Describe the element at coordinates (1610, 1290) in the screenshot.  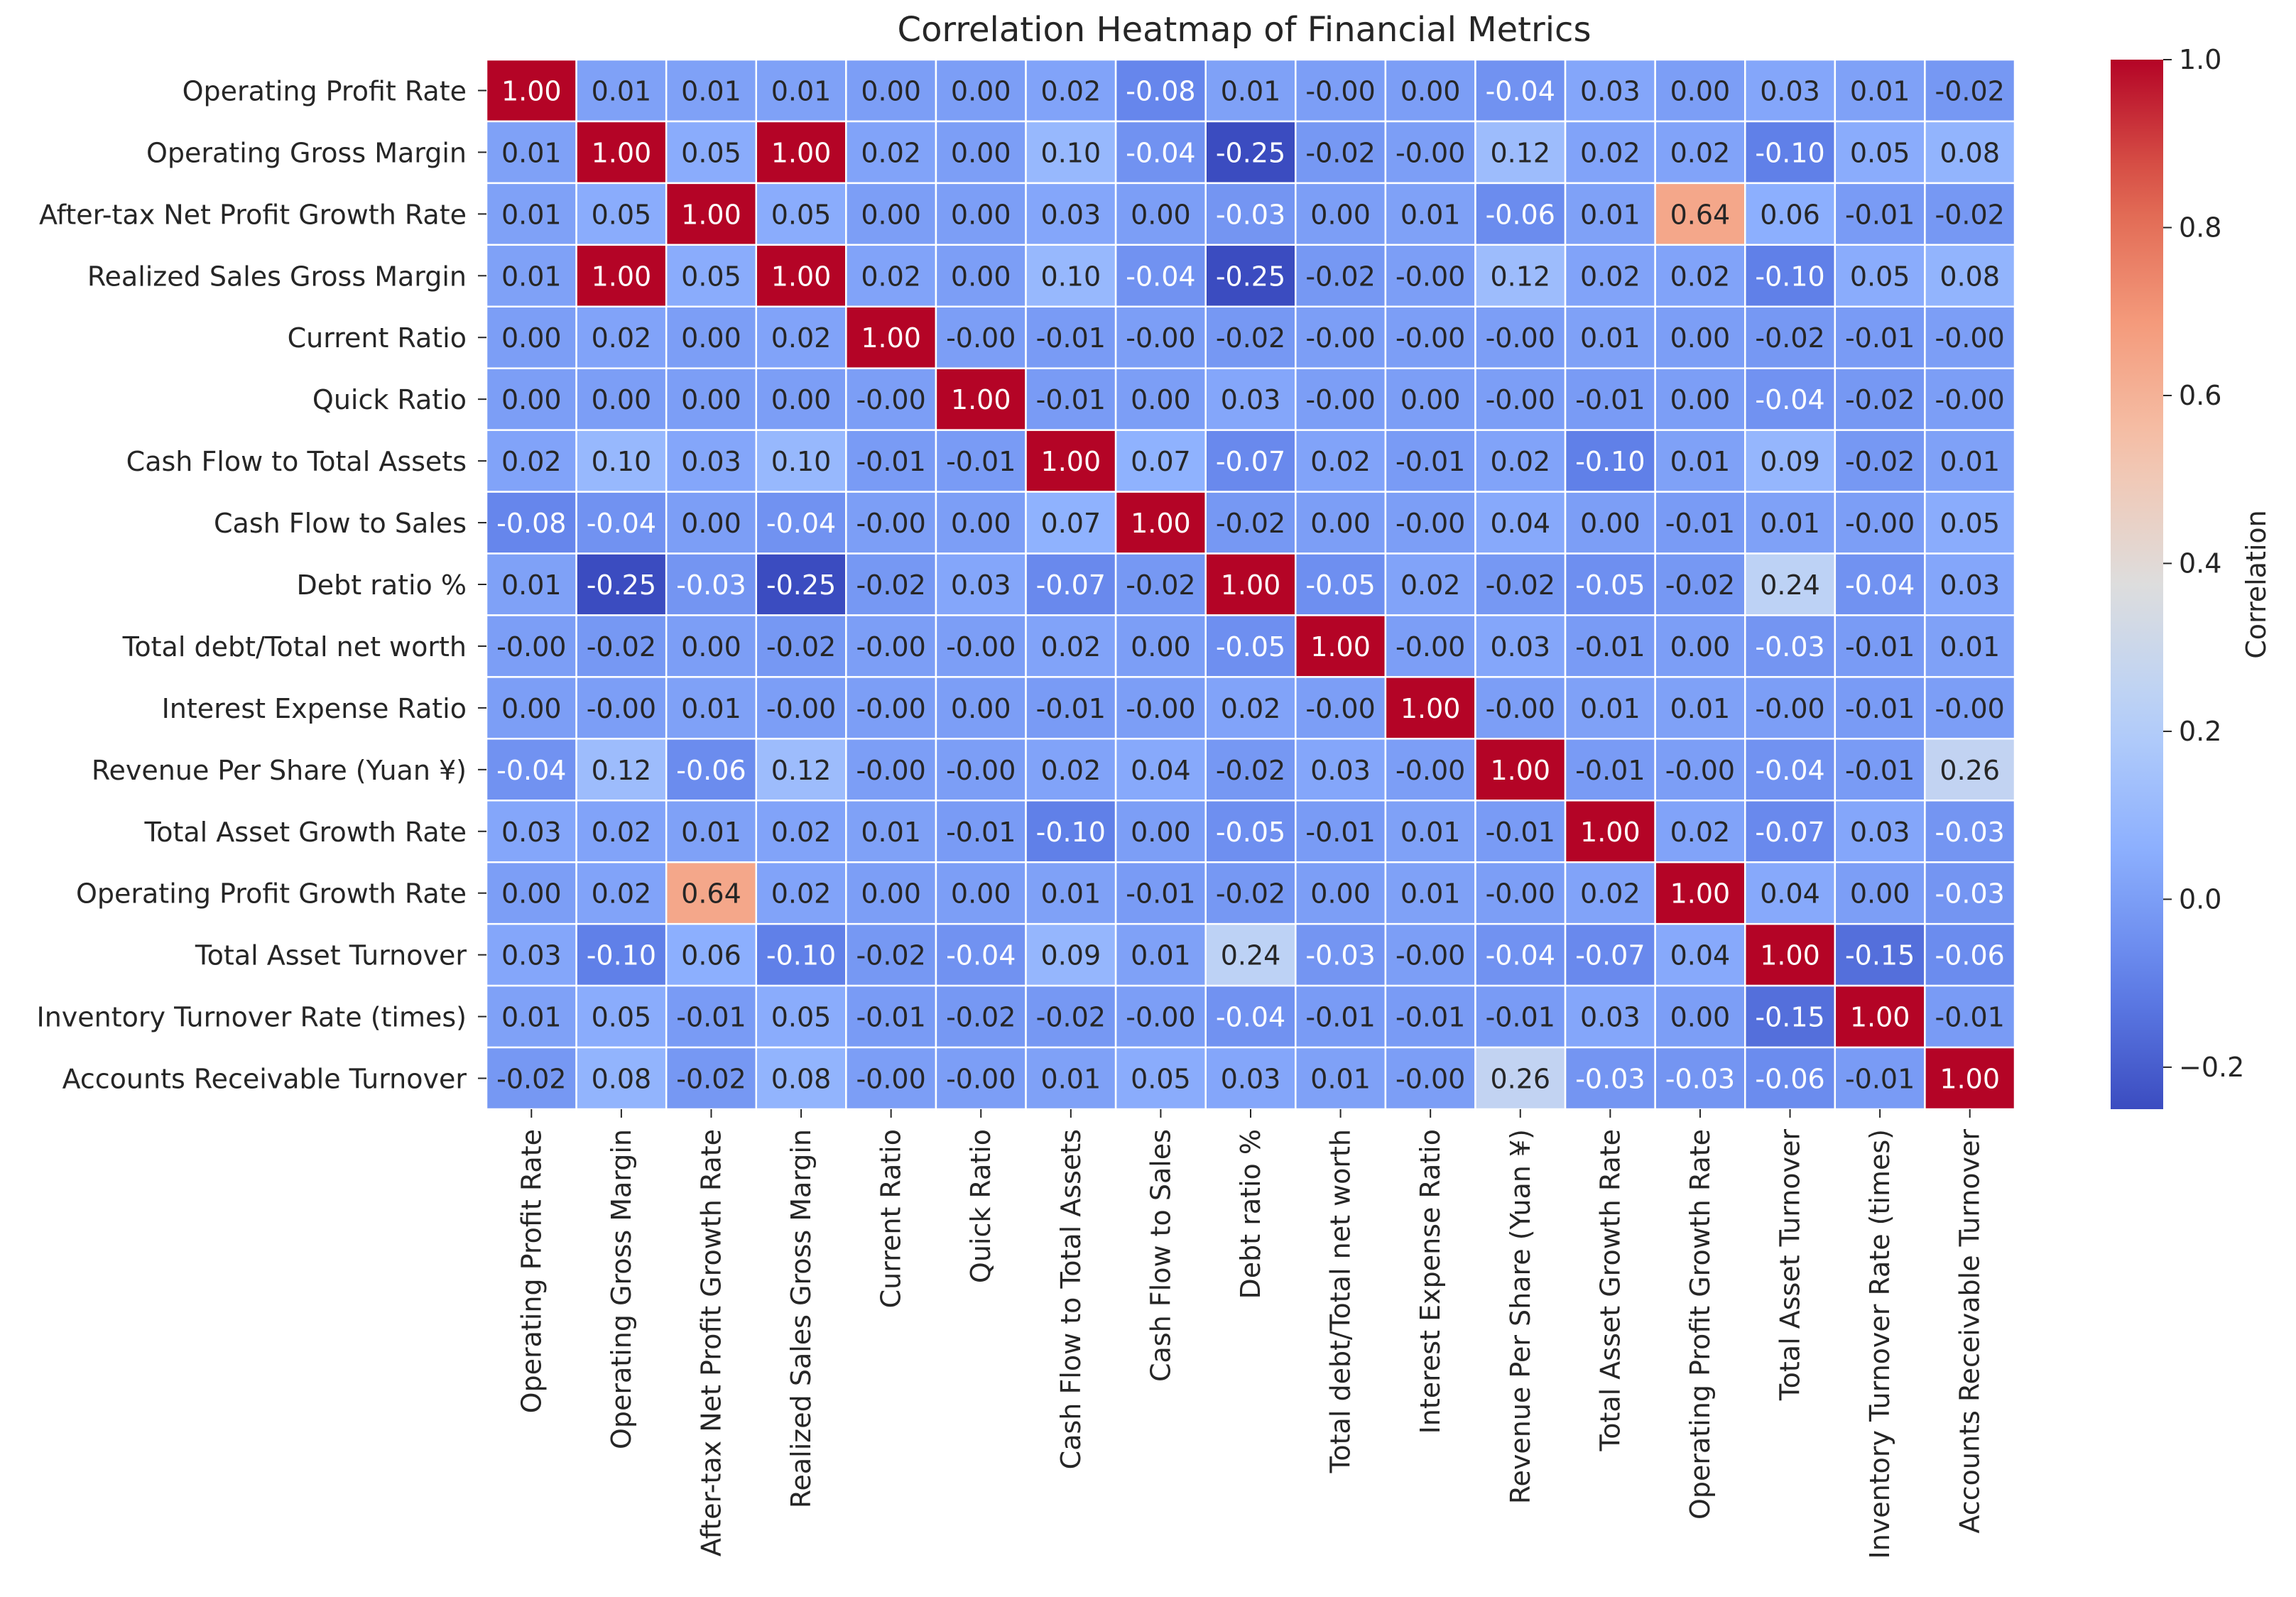
I see `x-tick-label: Total Asset Growth Rate` at that location.